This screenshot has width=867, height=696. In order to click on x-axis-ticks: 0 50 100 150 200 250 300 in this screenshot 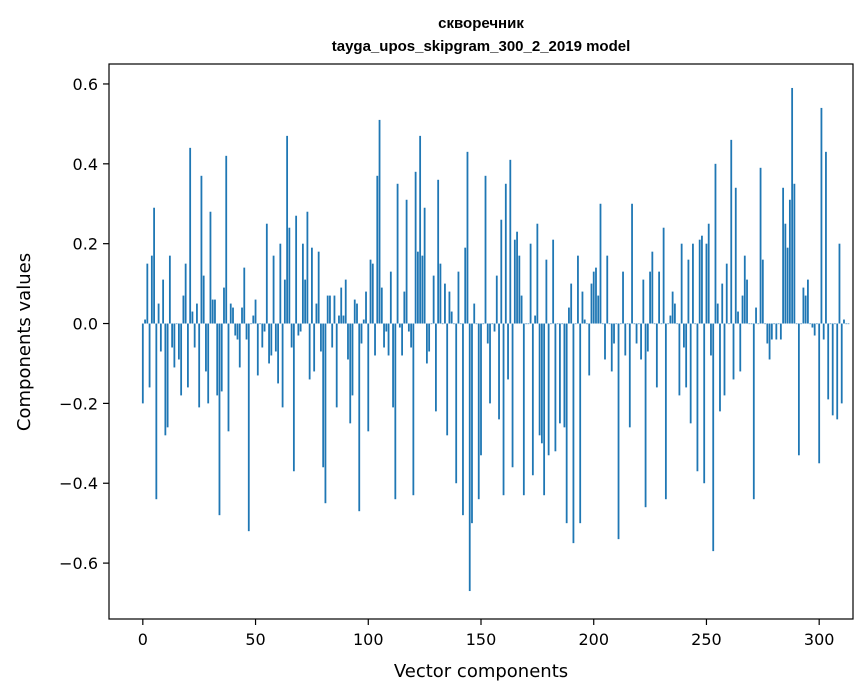, I will do `click(486, 634)`.